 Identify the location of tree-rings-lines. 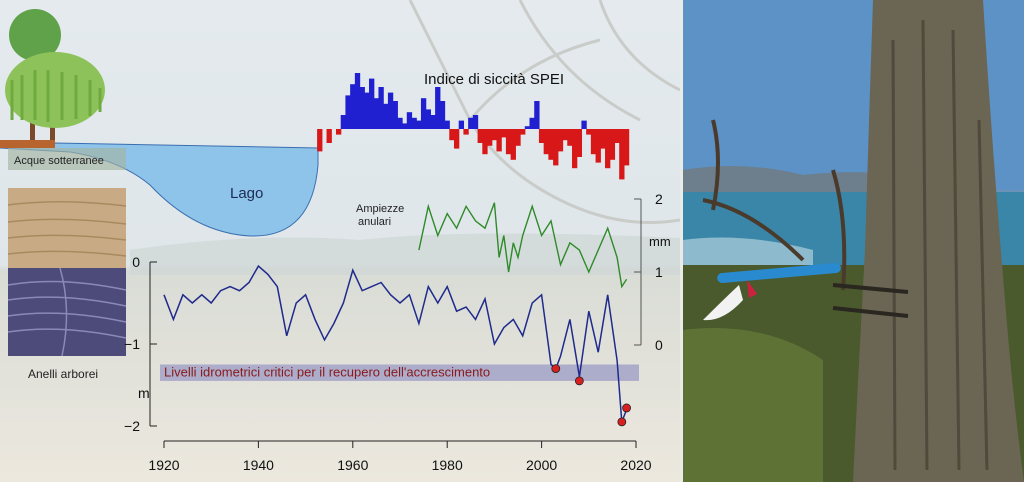
(67, 312).